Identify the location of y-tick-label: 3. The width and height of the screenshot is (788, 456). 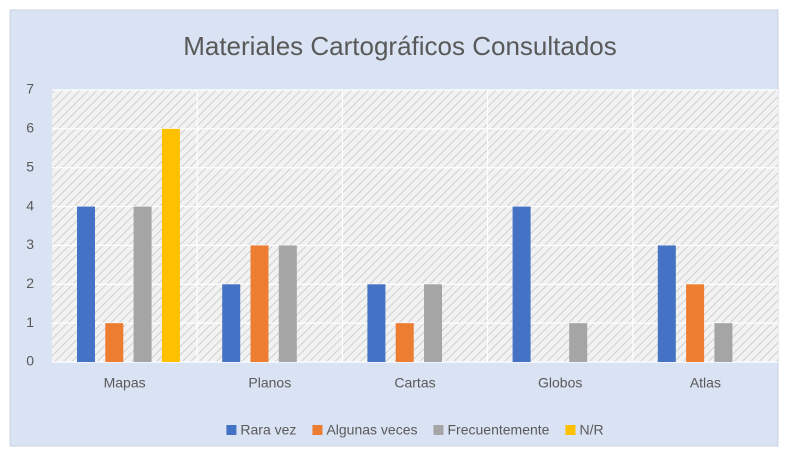
(30, 244).